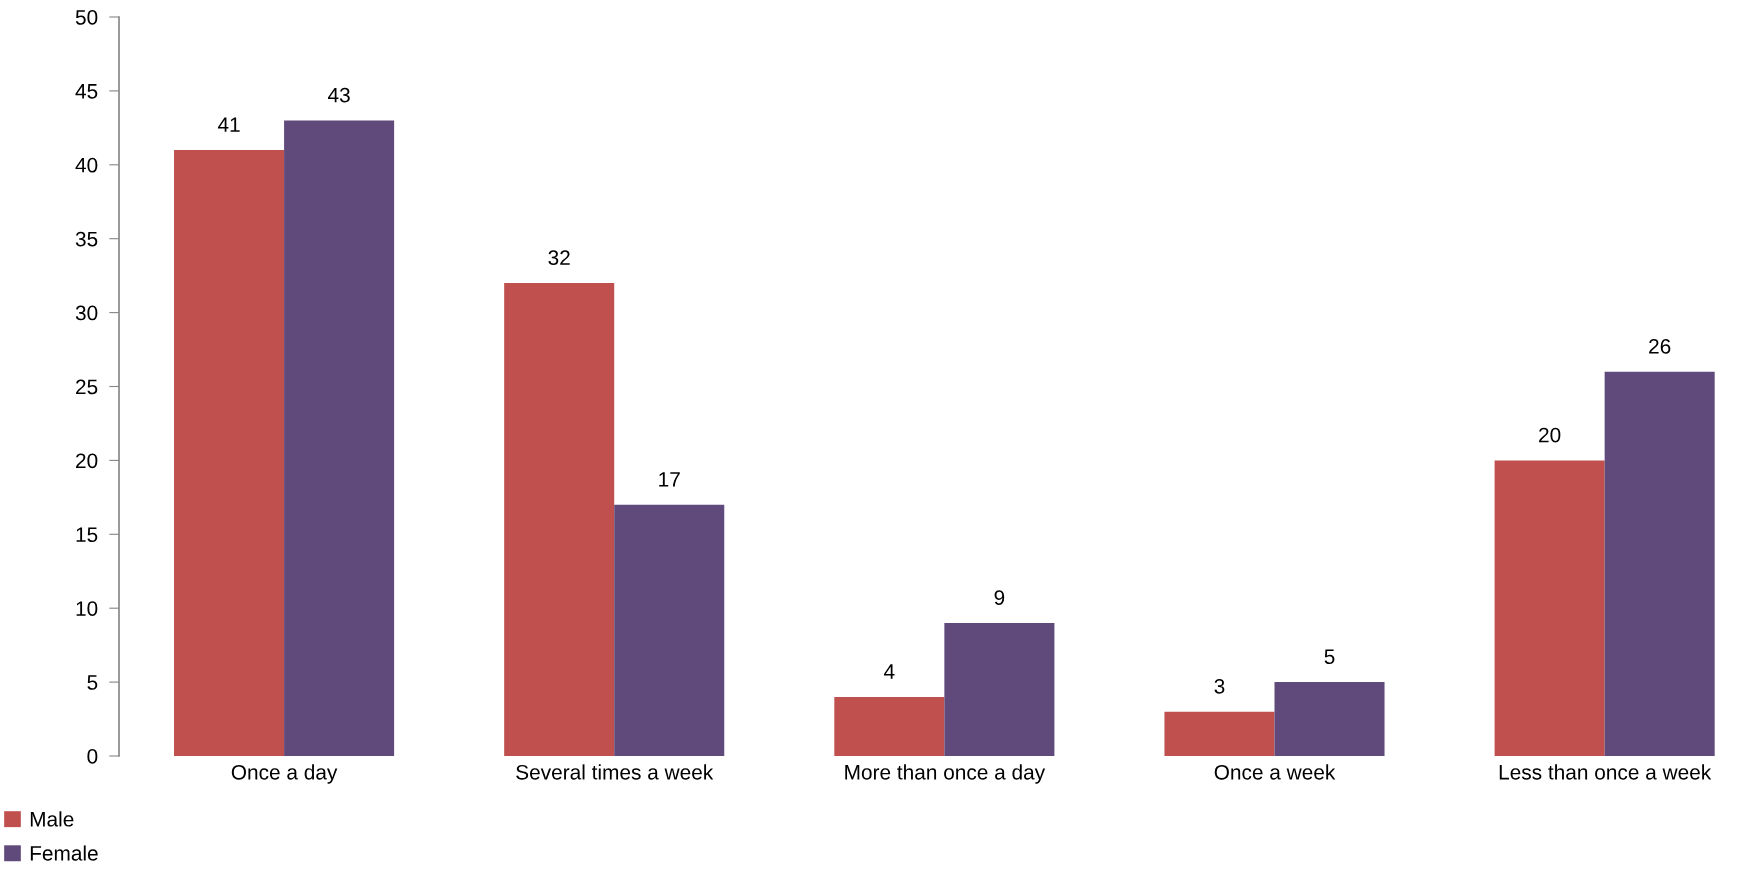  Describe the element at coordinates (86, 165) in the screenshot. I see `y-tick-label: 40` at that location.